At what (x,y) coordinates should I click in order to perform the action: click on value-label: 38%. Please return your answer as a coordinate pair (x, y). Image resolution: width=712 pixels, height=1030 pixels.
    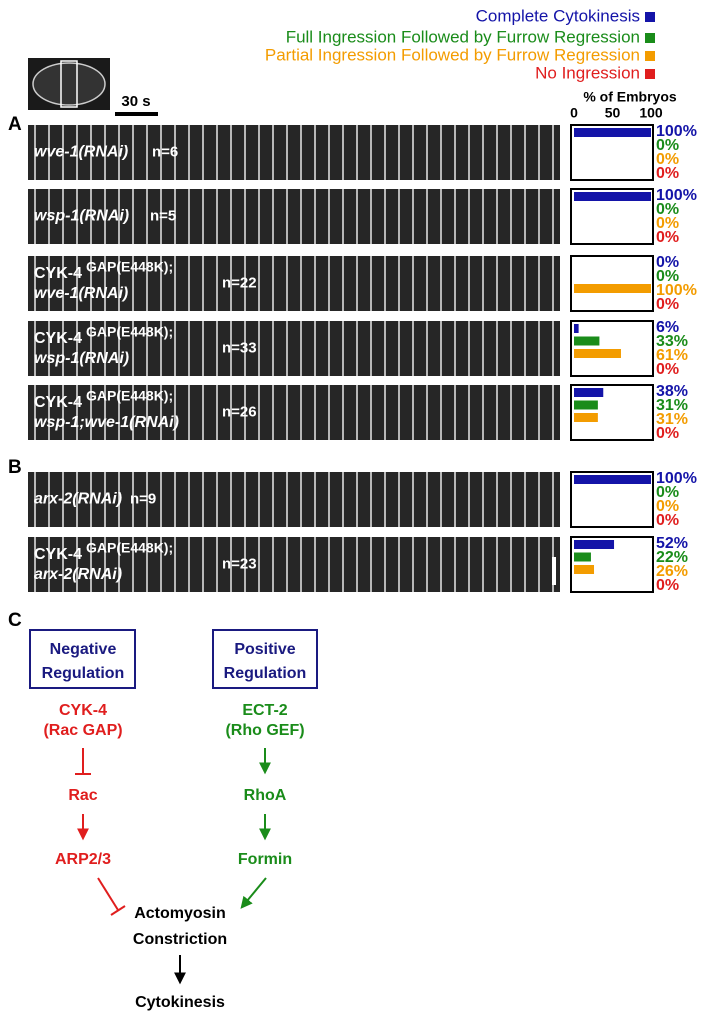
    Looking at the image, I should click on (672, 391).